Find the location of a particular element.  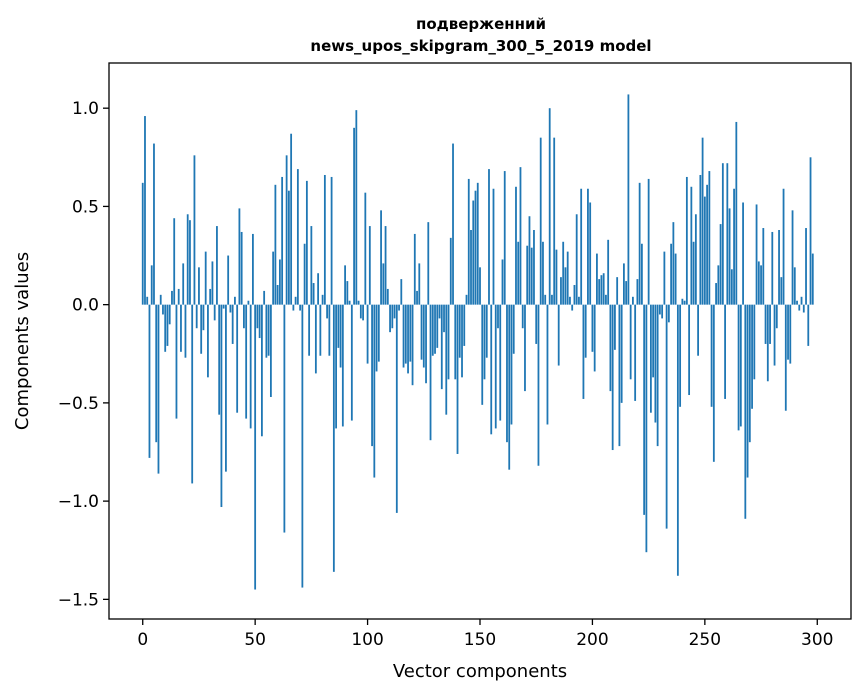

chart-title-line-2: news_upos_skipgram_300_5_2019 model is located at coordinates (480, 46).